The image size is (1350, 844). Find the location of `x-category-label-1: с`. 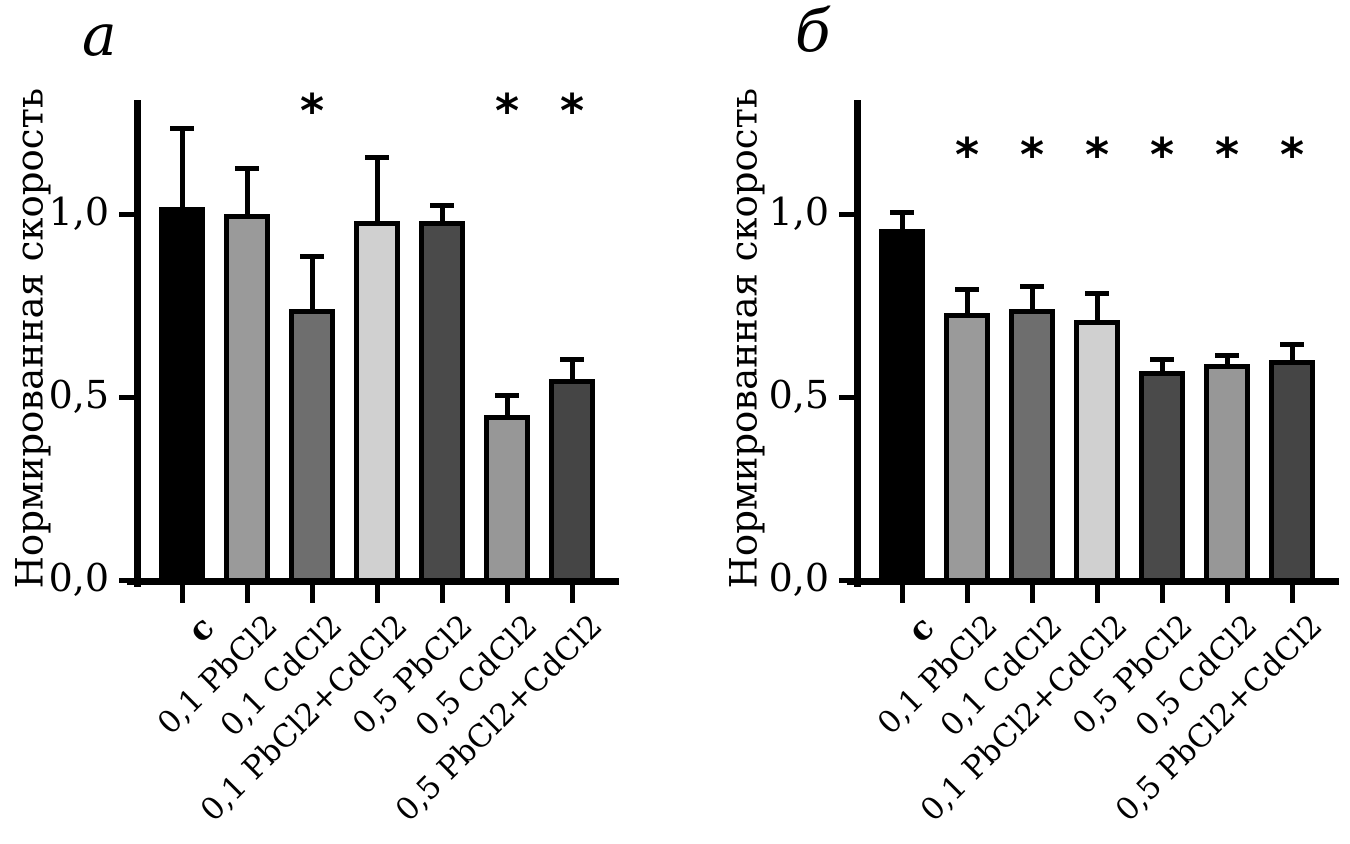

x-category-label-1: с is located at coordinates (920, 628).